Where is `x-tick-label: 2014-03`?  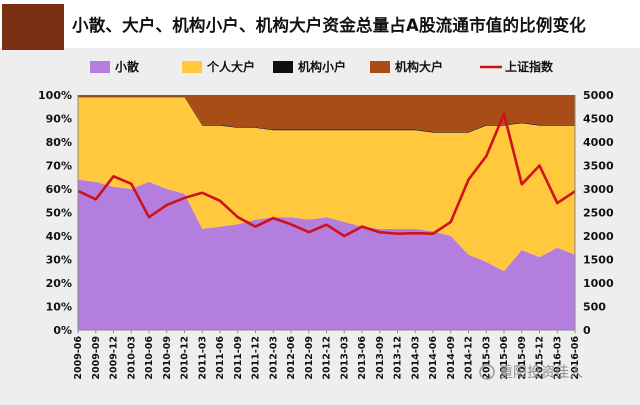
x-tick-label: 2014-03 is located at coordinates (415, 358).